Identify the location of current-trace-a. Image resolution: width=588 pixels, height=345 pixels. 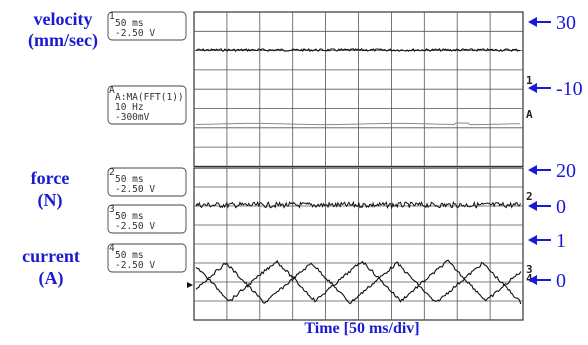
(358, 283).